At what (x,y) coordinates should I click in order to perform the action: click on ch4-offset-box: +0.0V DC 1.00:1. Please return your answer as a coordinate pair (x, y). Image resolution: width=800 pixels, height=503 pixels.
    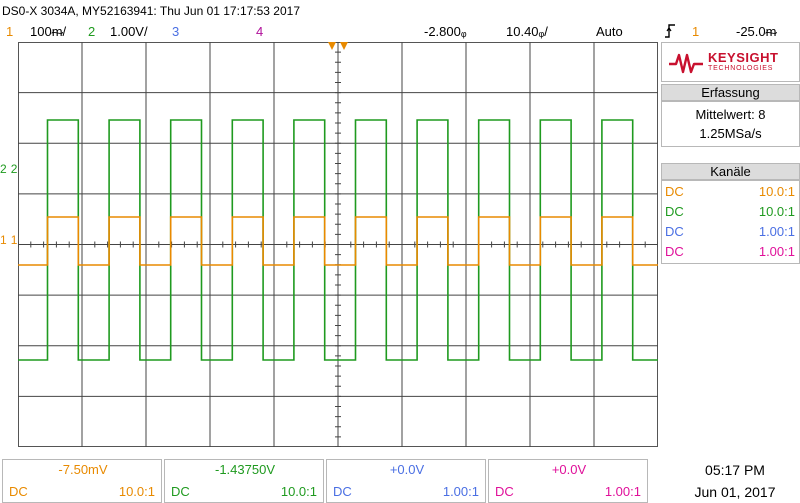
    Looking at the image, I should click on (568, 481).